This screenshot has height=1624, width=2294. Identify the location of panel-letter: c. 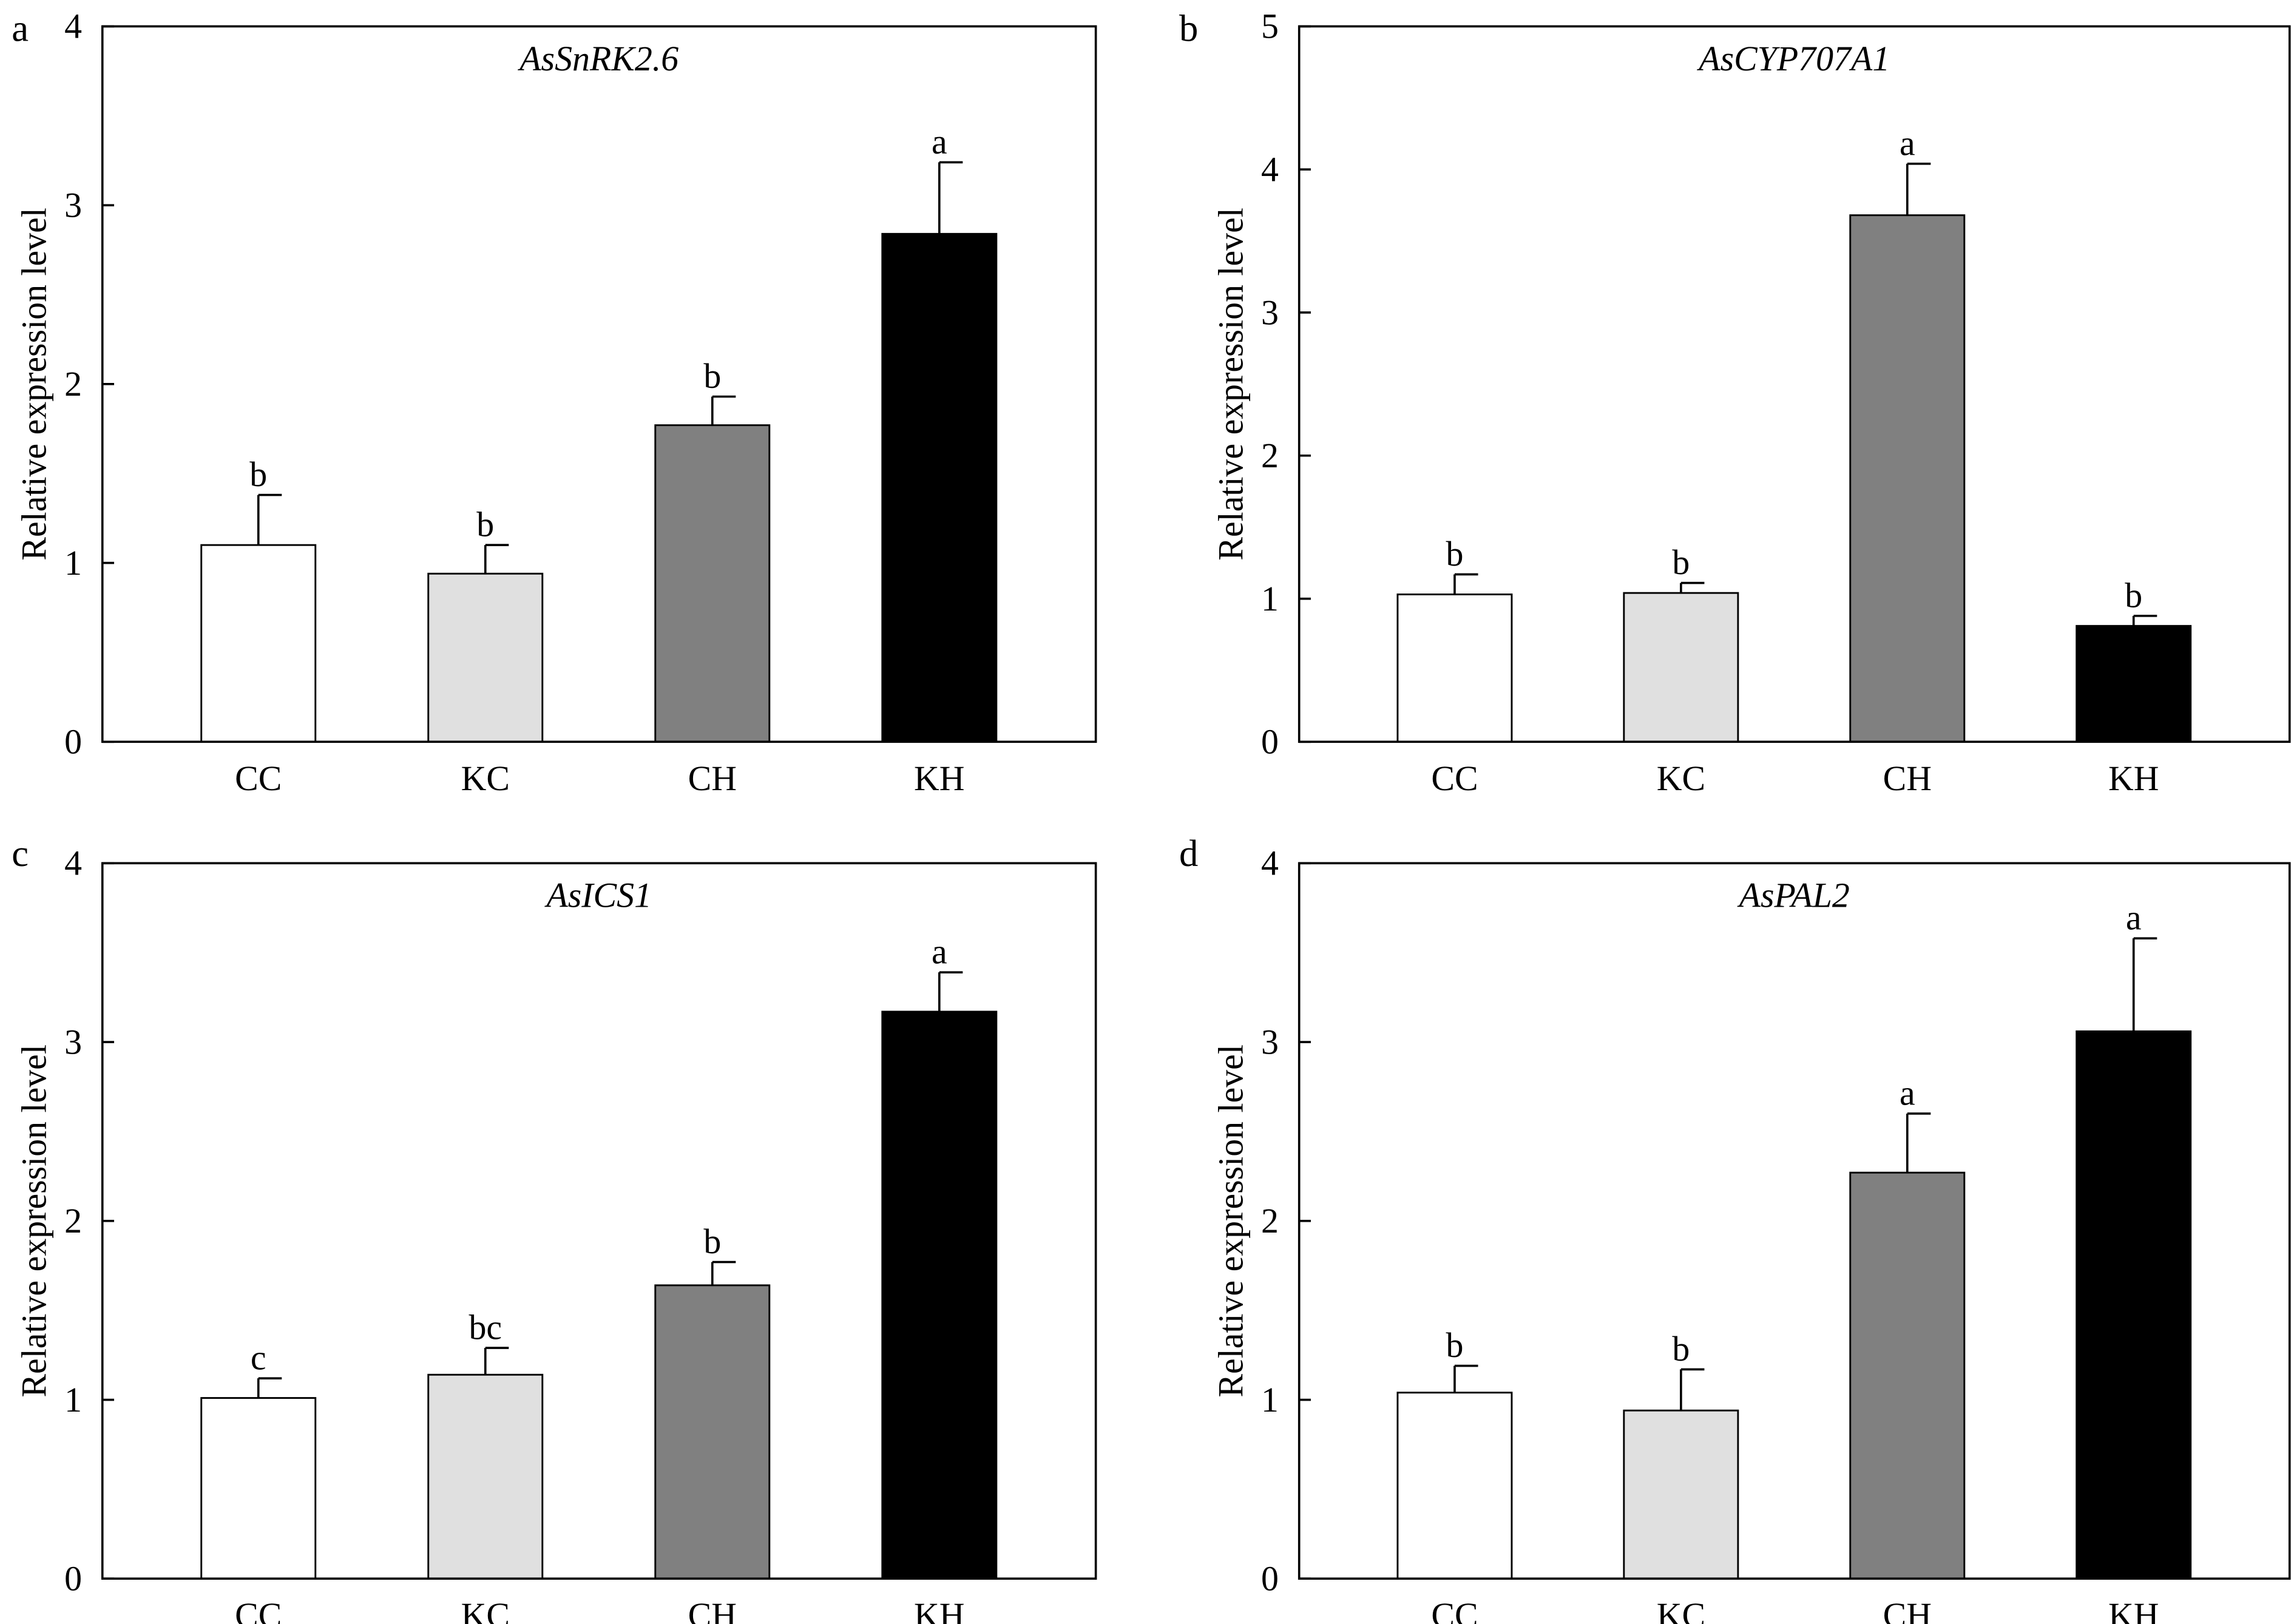
(20, 854).